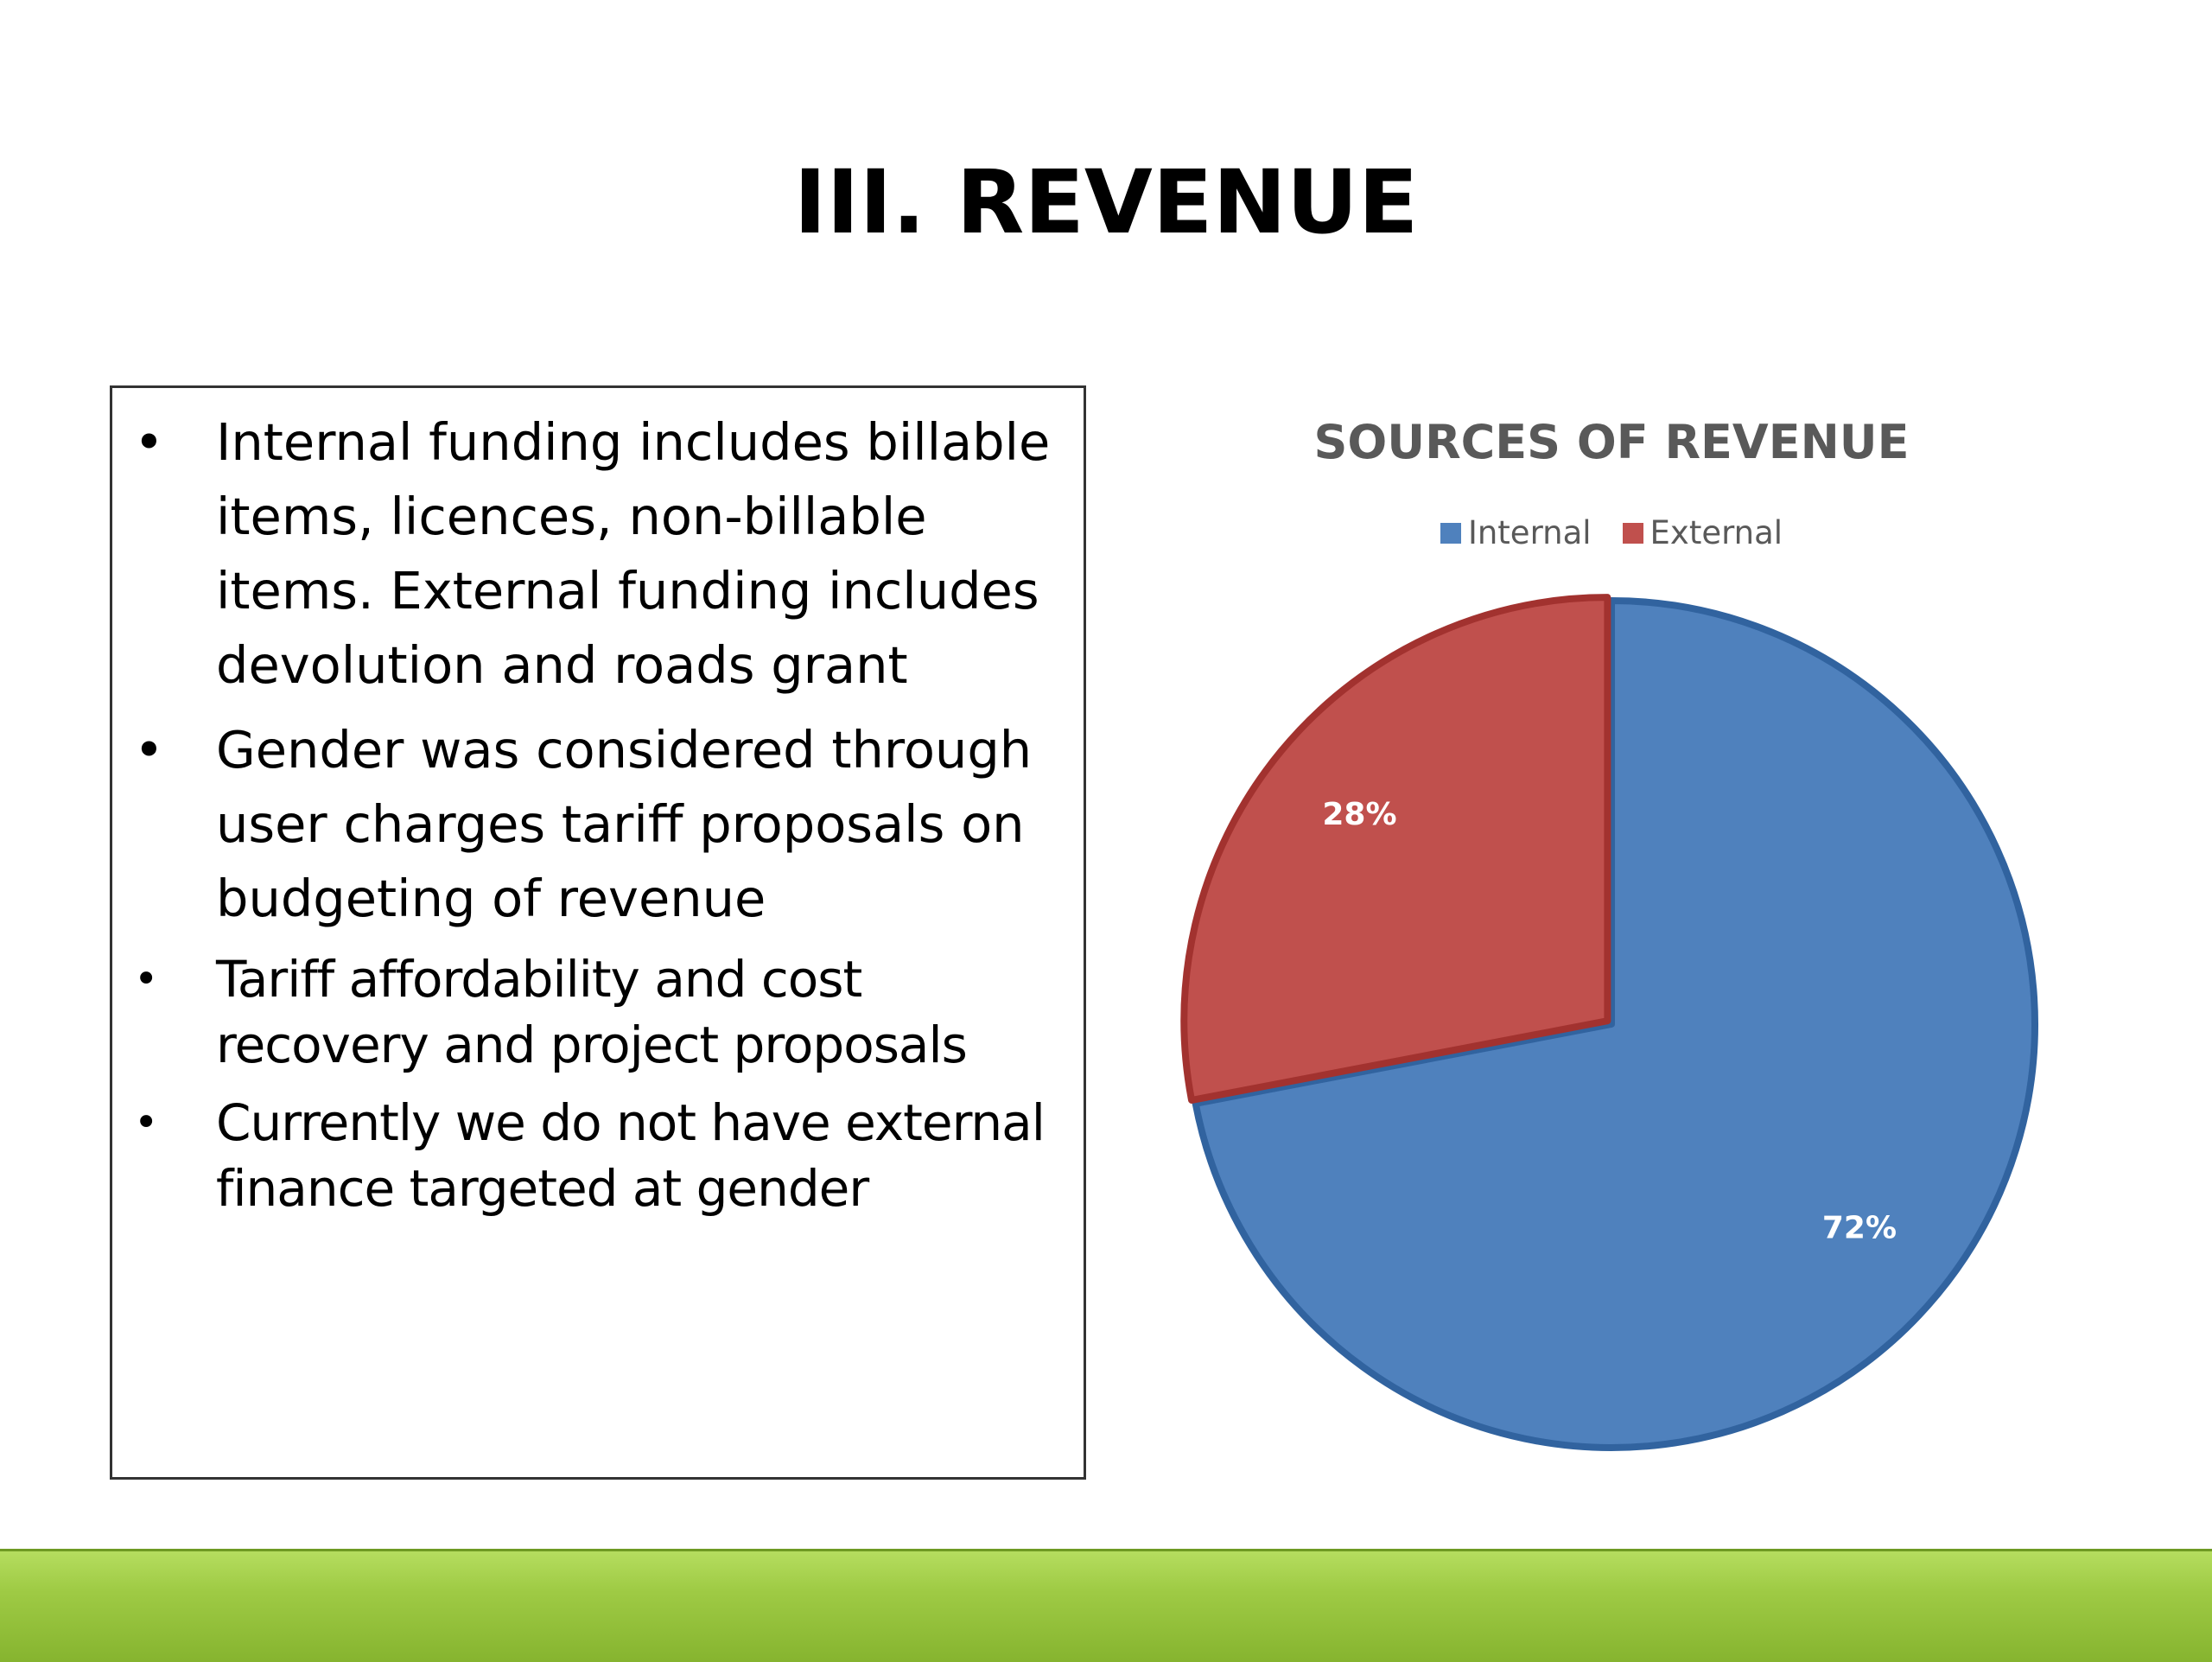  Describe the element at coordinates (1450, 533) in the screenshot. I see `legend-swatch-internal` at that location.